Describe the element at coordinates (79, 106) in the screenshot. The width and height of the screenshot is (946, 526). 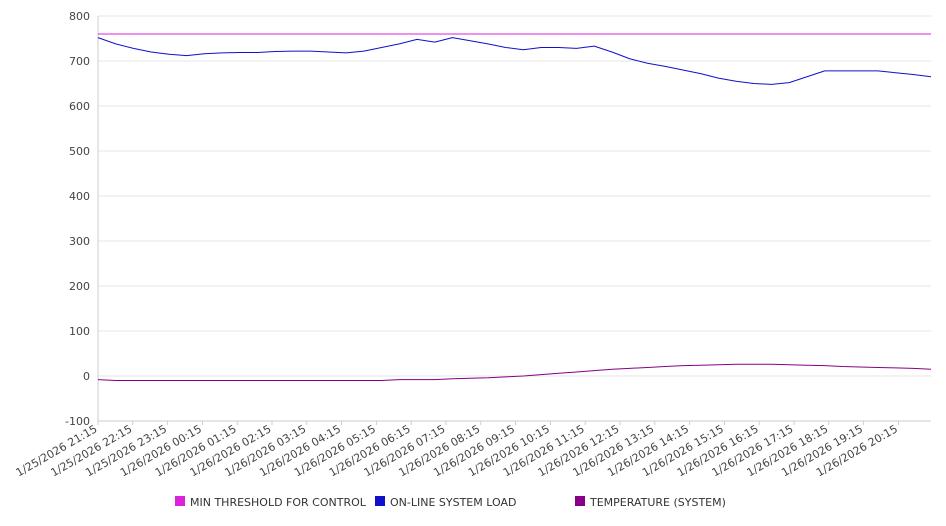
I see `y-tick-label: 600` at that location.